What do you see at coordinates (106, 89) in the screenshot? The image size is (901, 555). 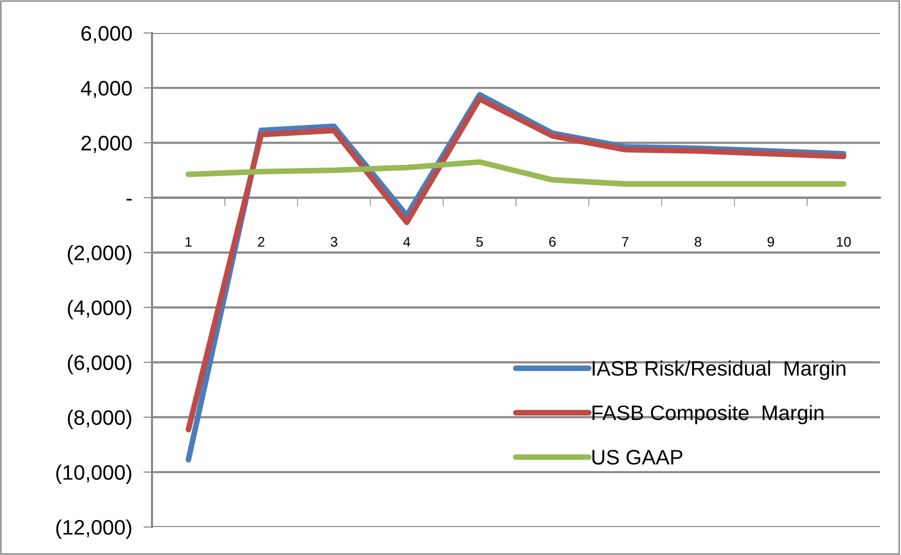 I see `y-tick-label: 4,000` at bounding box center [106, 89].